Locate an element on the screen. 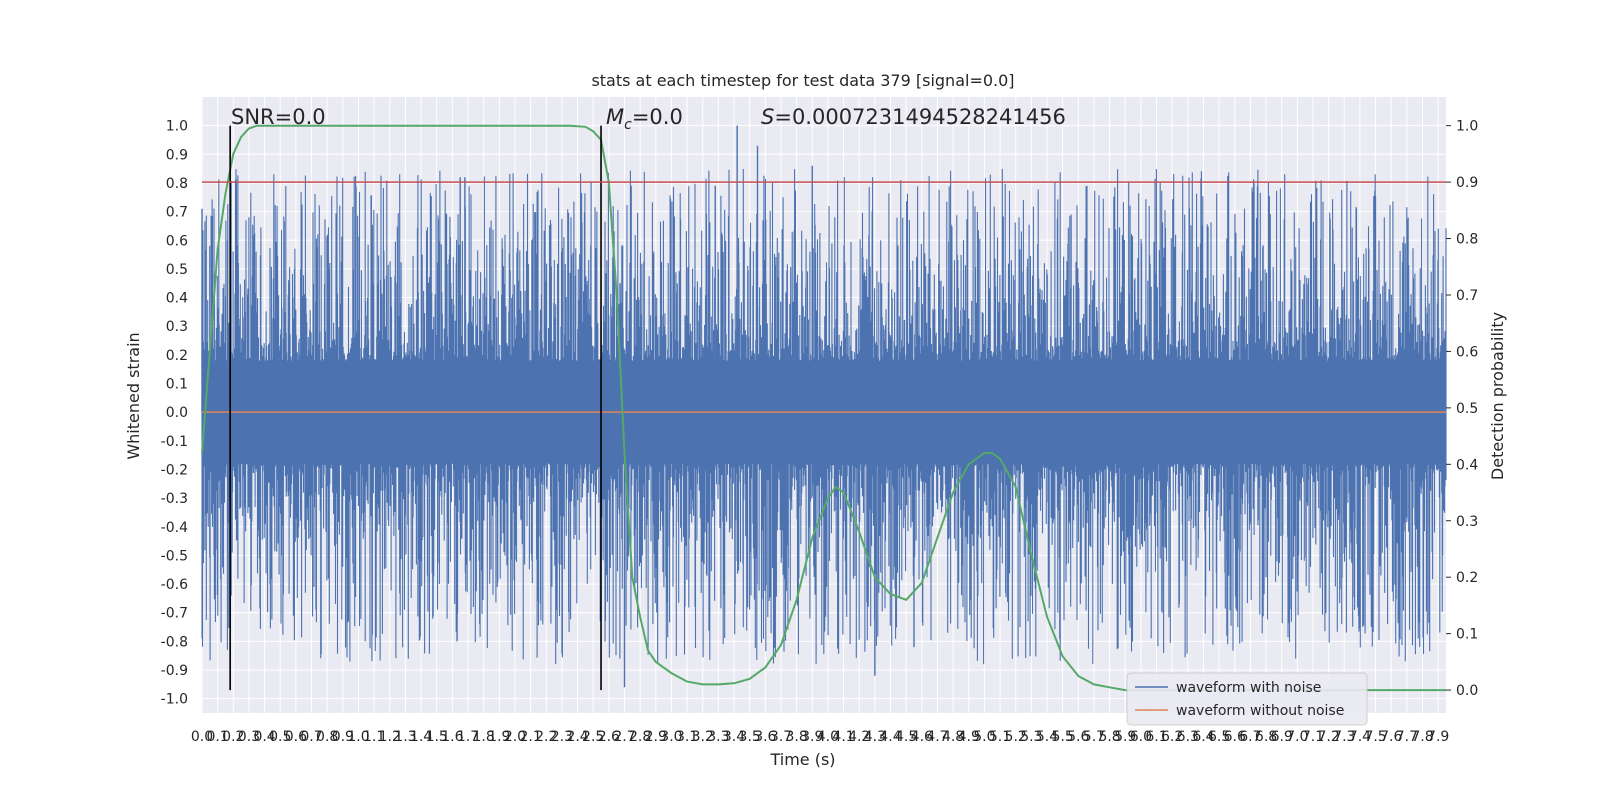 The image size is (1600, 800). x-tick-label: 5.1 is located at coordinates (1000, 737).